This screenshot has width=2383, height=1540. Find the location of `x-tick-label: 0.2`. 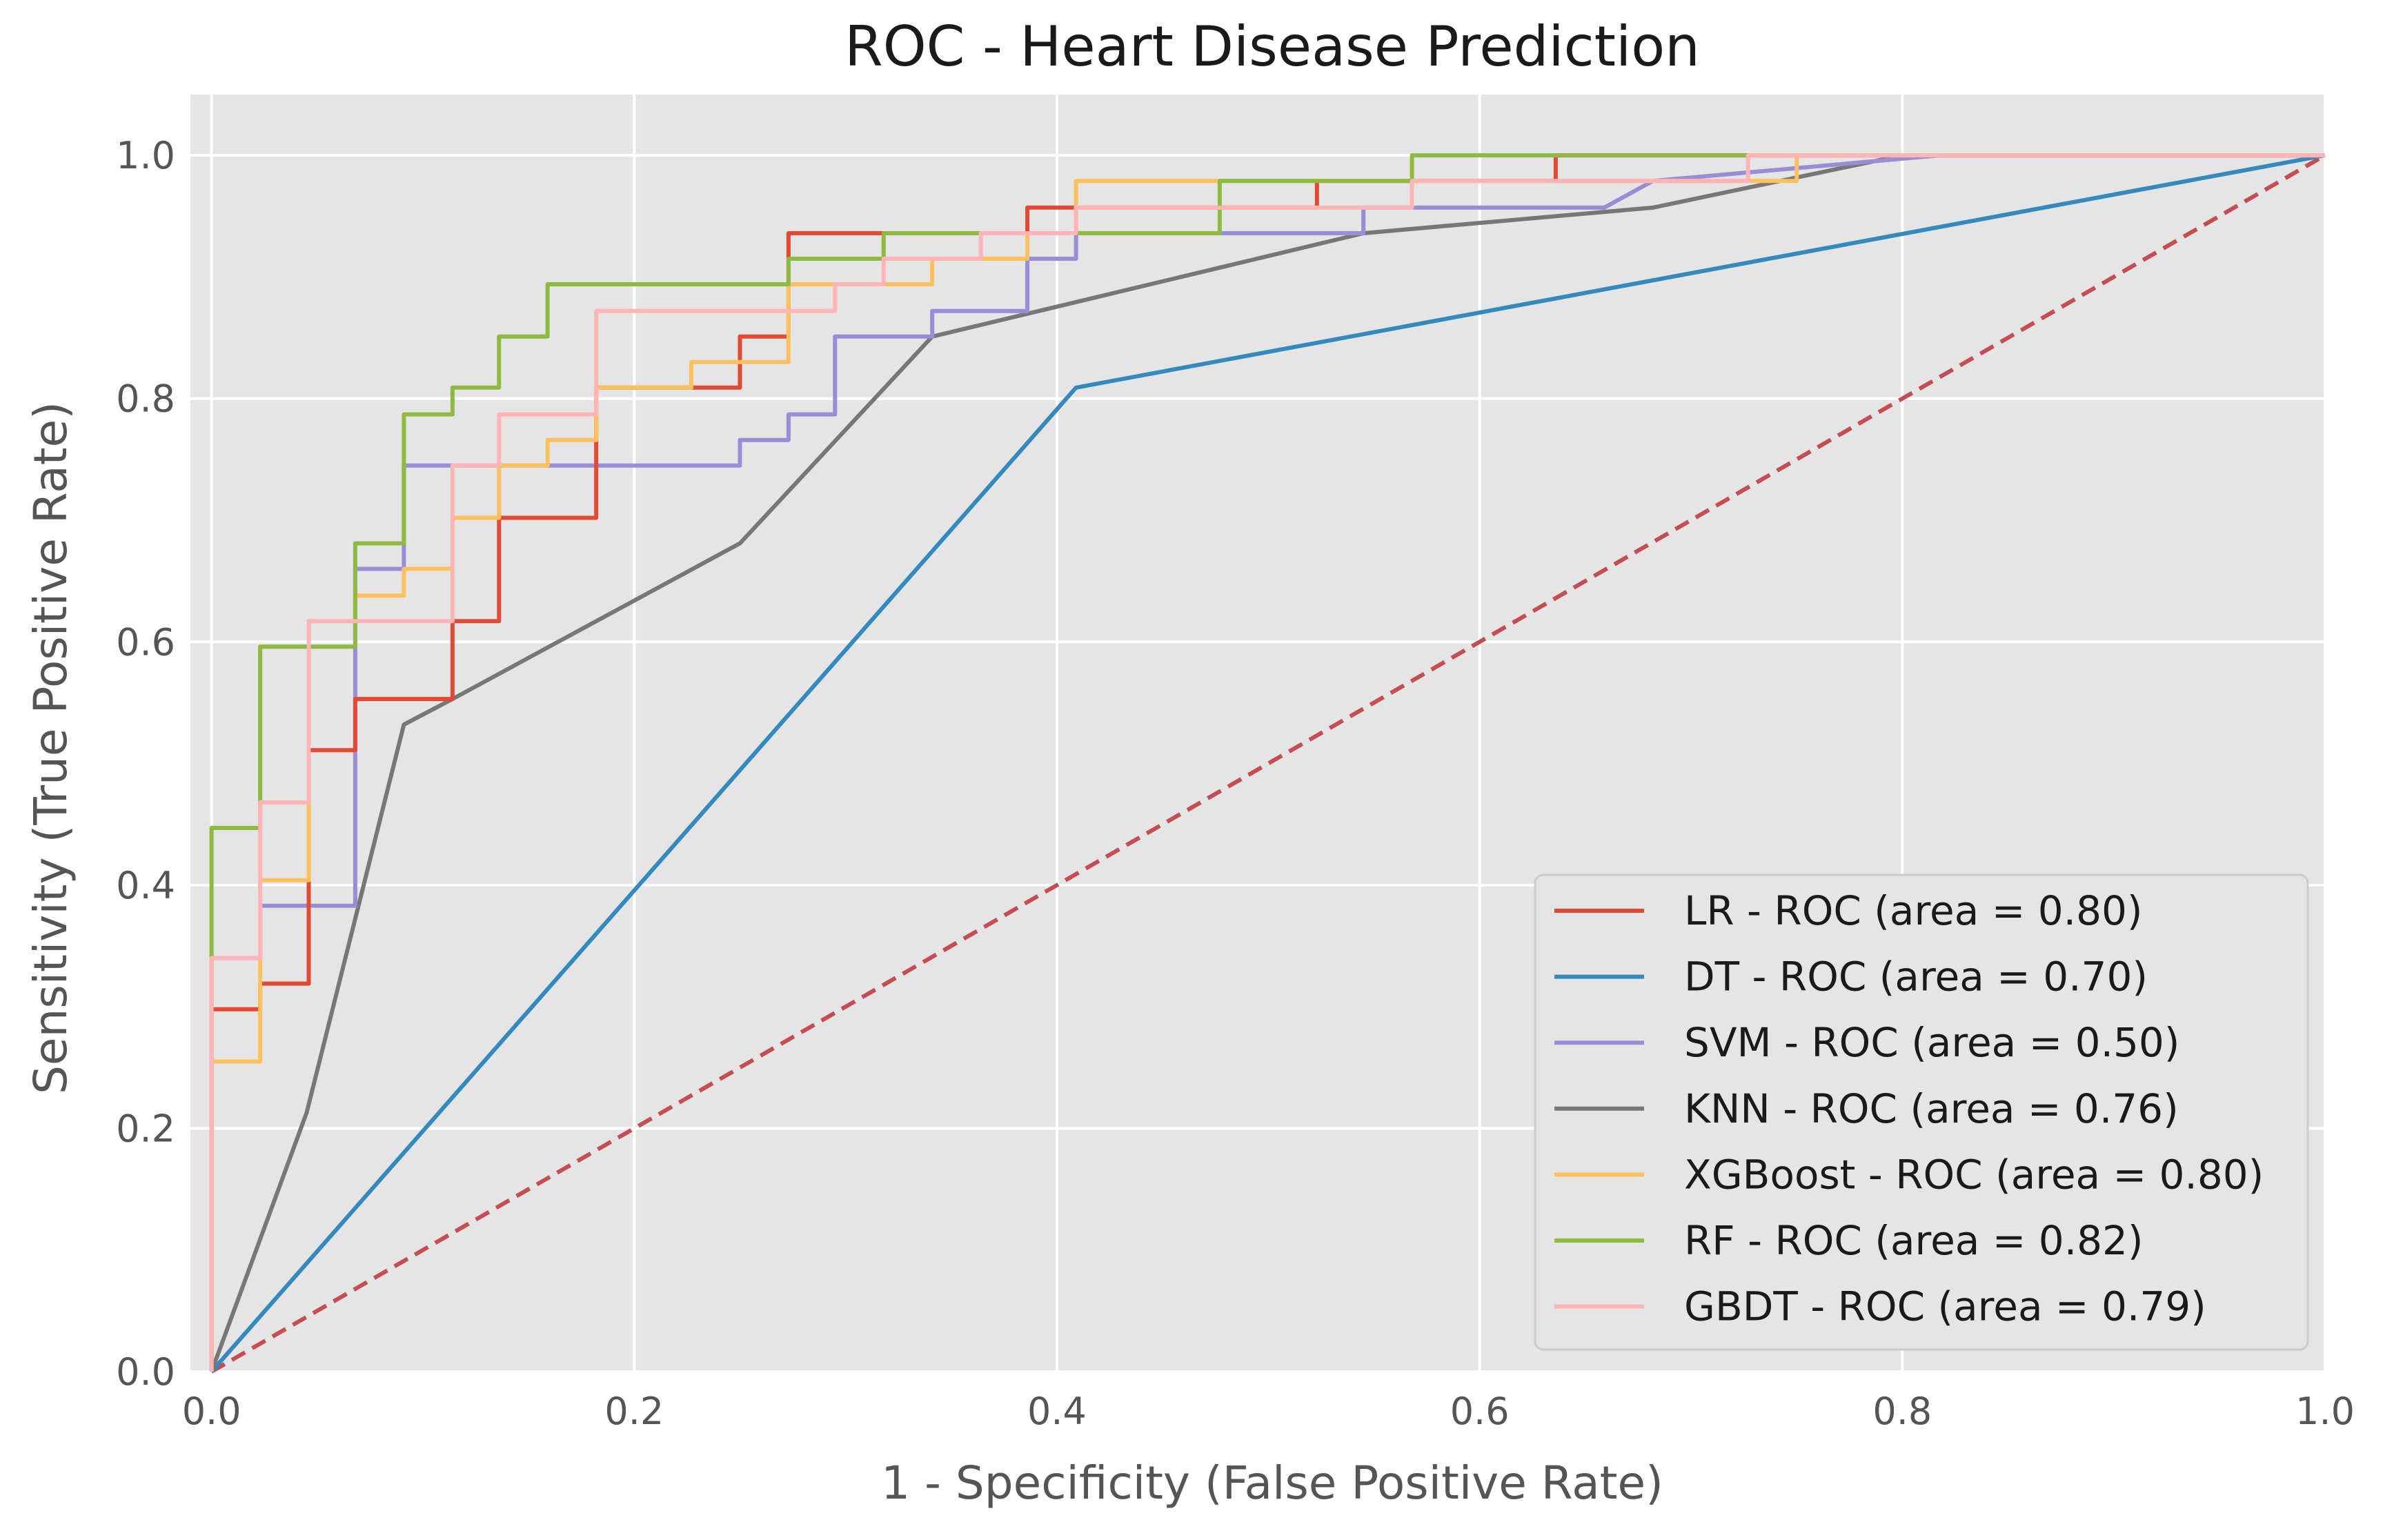

x-tick-label: 0.2 is located at coordinates (634, 1411).